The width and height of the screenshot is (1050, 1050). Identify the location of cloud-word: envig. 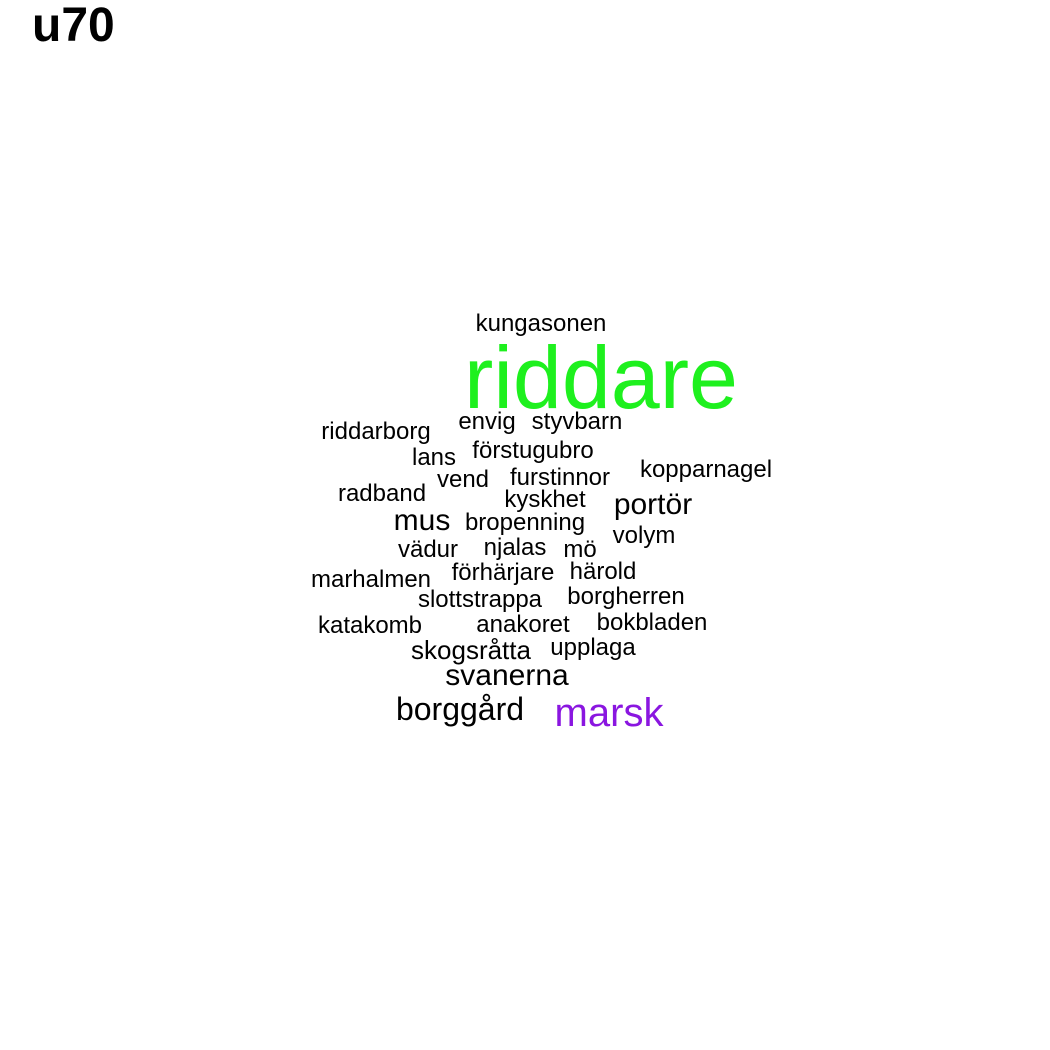
(487, 421).